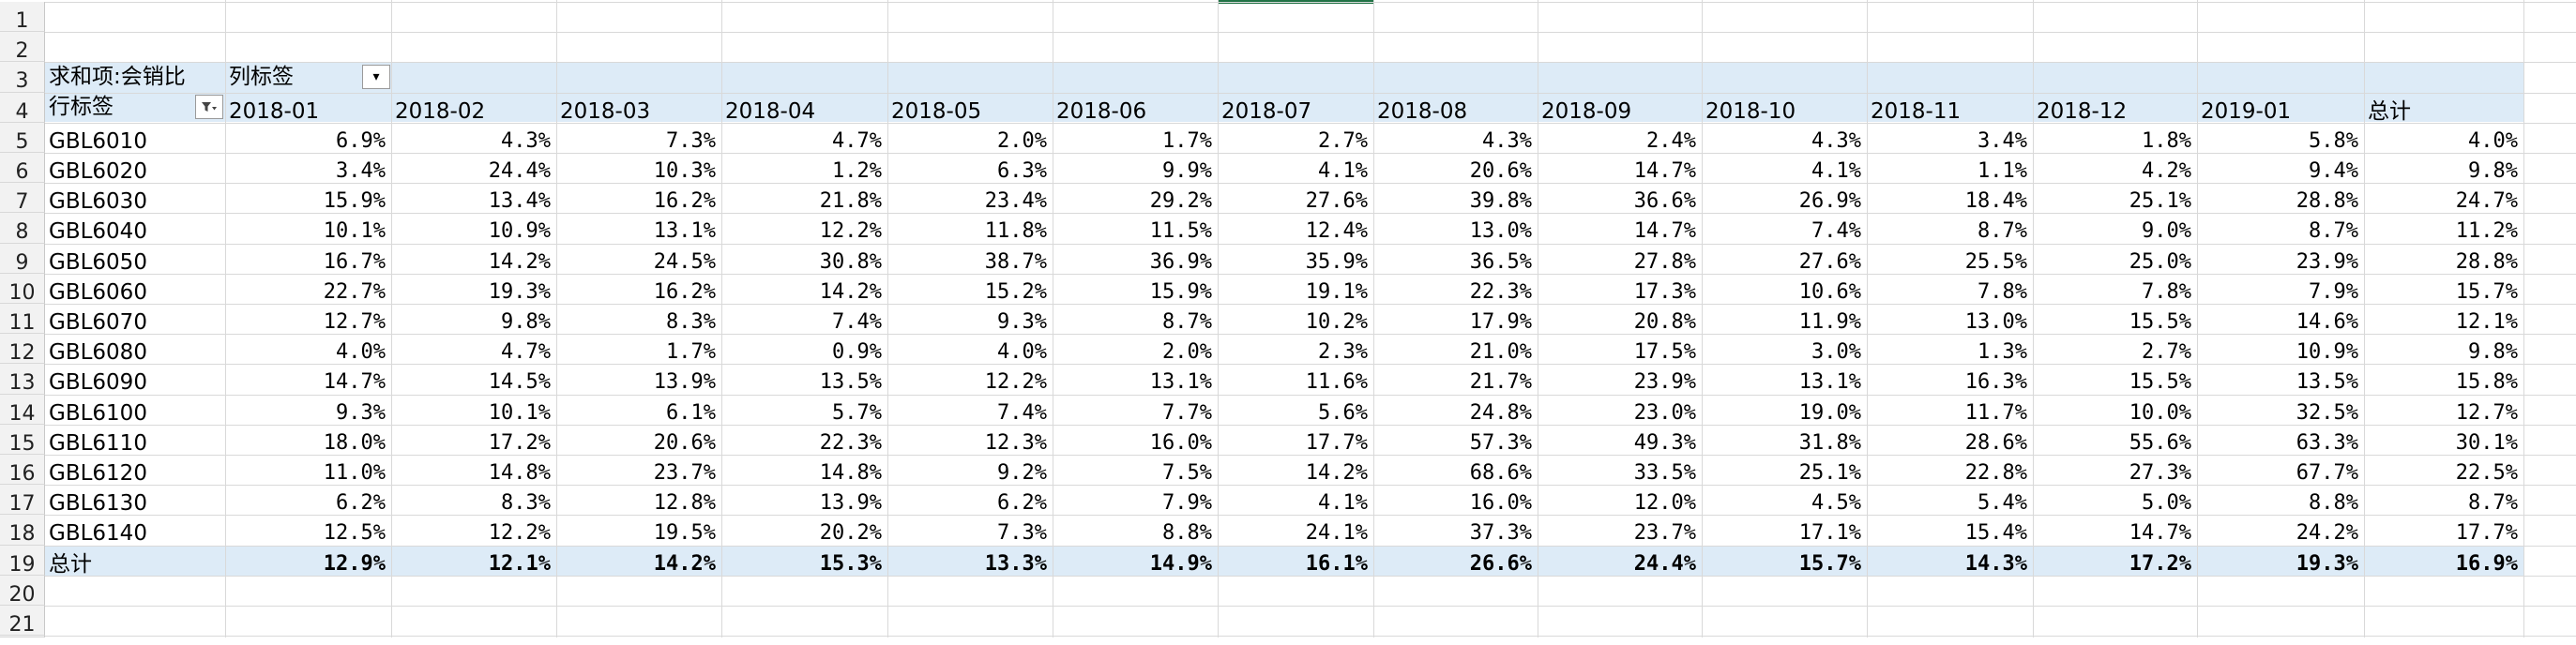  I want to click on pivot-total-cell: 24.4%, so click(1664, 563).